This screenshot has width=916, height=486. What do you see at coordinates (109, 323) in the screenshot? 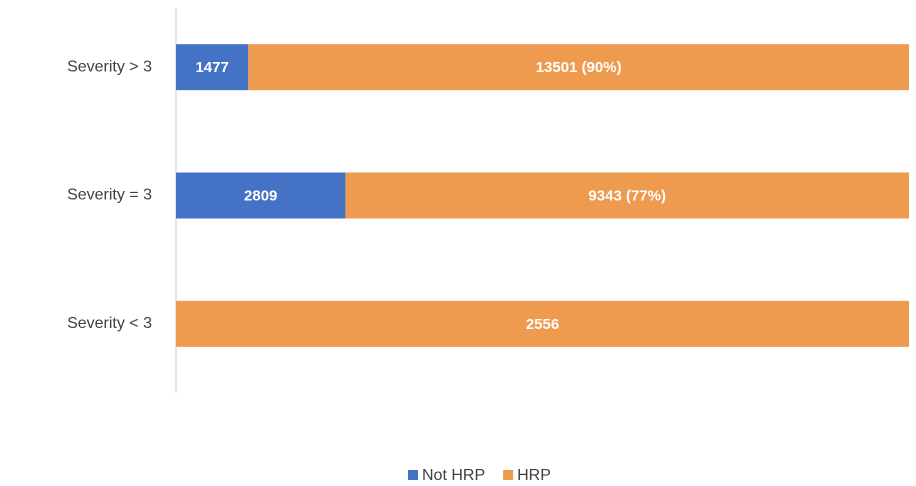
I see `category-label: Severity < 3` at bounding box center [109, 323].